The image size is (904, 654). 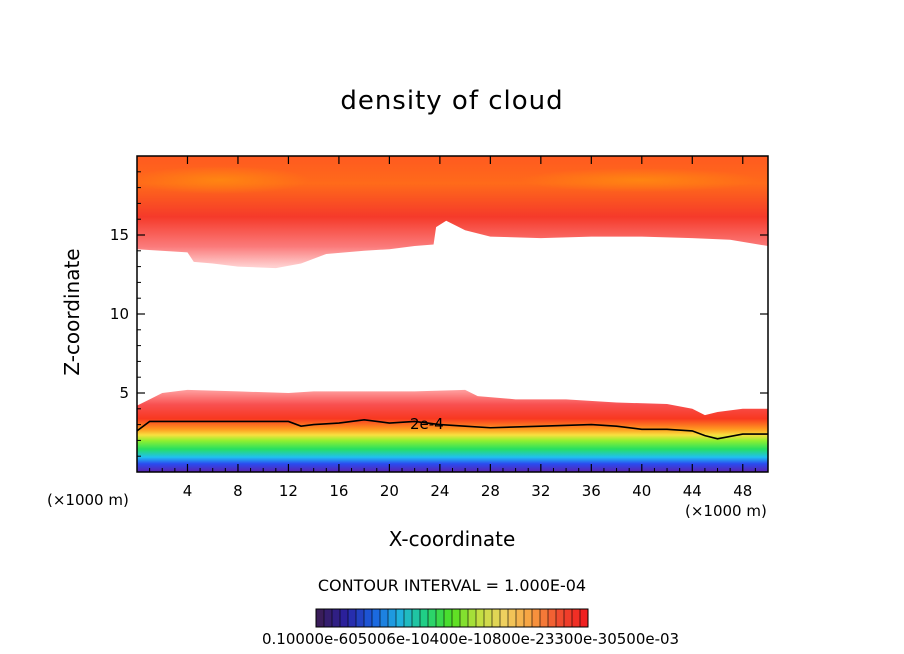 I want to click on lower-cloud-layer, so click(x=452, y=430).